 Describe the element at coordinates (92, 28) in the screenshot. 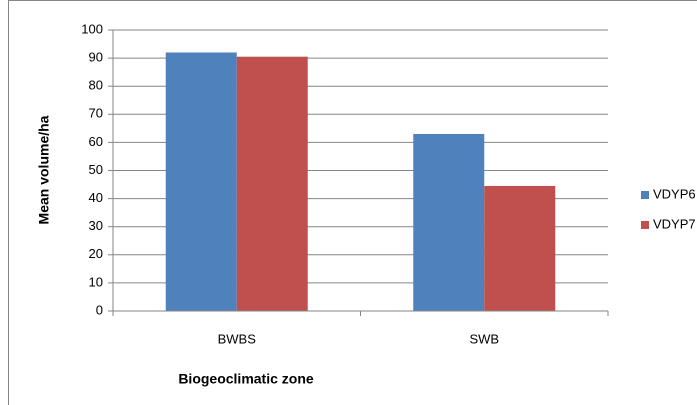

I see `y-tick-label: 100` at that location.